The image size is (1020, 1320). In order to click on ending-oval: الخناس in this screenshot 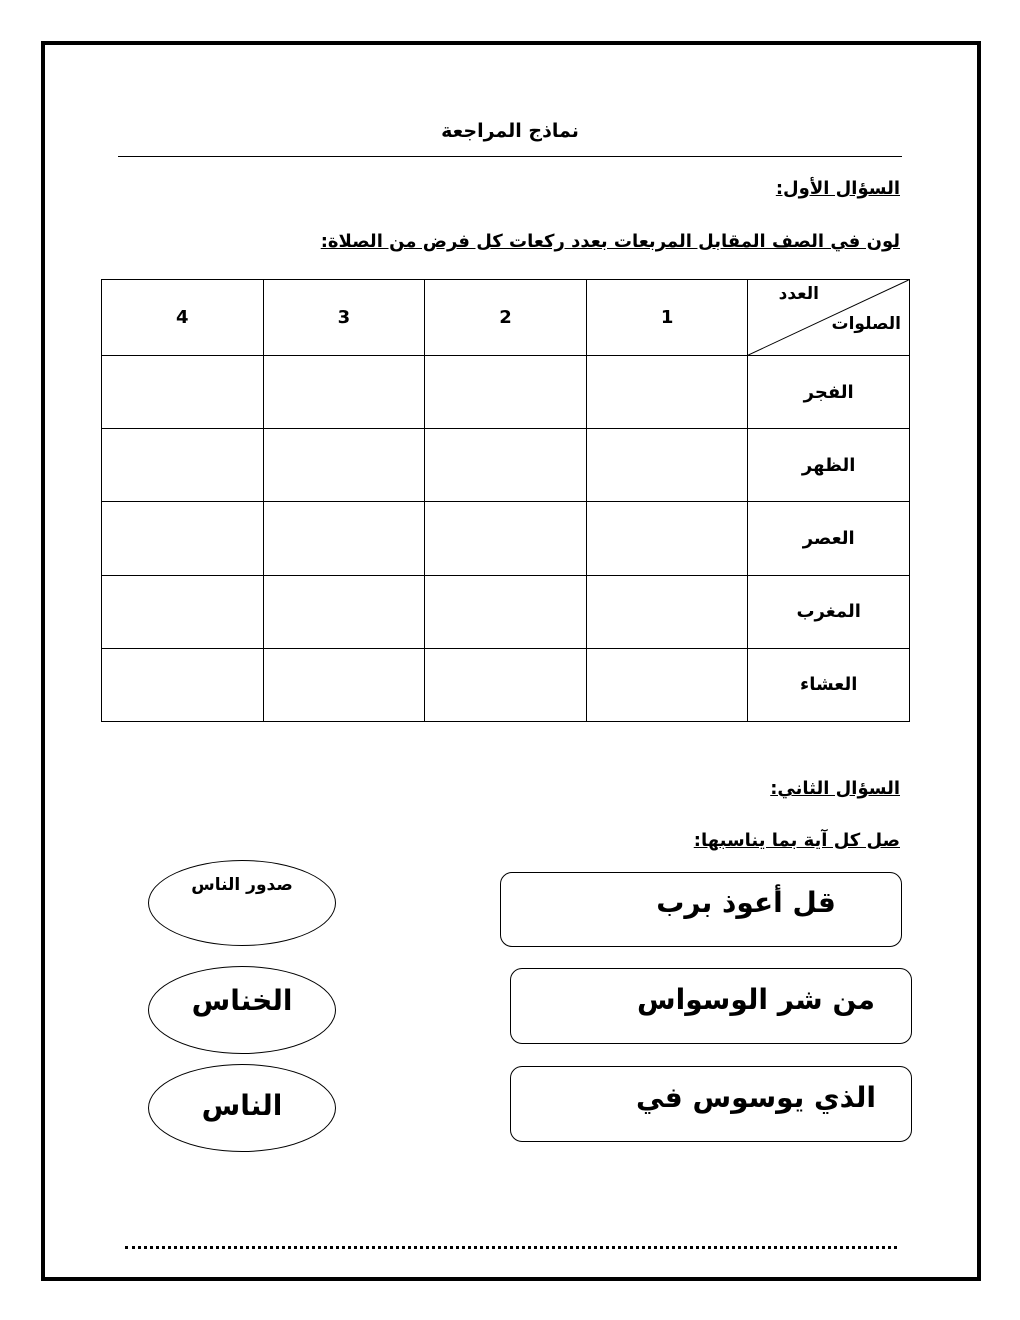, I will do `click(242, 1010)`.